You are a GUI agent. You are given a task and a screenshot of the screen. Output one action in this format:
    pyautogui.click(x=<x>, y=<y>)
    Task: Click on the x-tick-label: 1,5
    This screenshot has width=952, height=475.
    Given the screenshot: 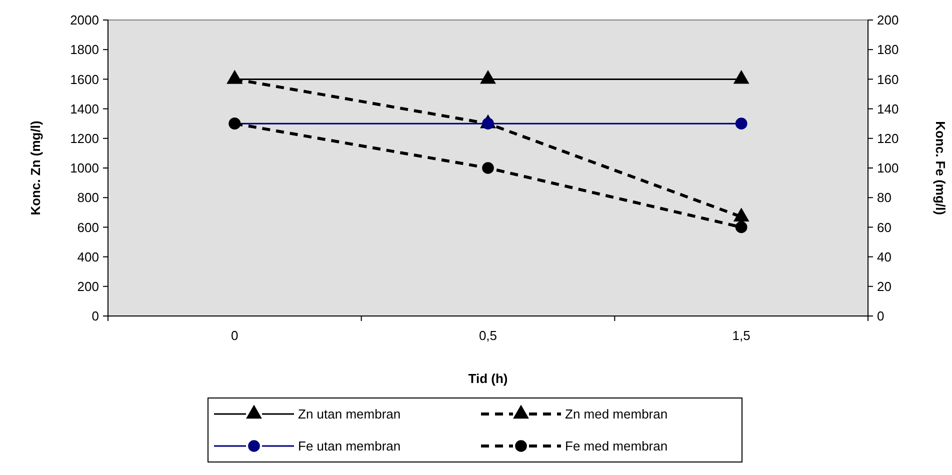 What is the action you would take?
    pyautogui.click(x=741, y=335)
    